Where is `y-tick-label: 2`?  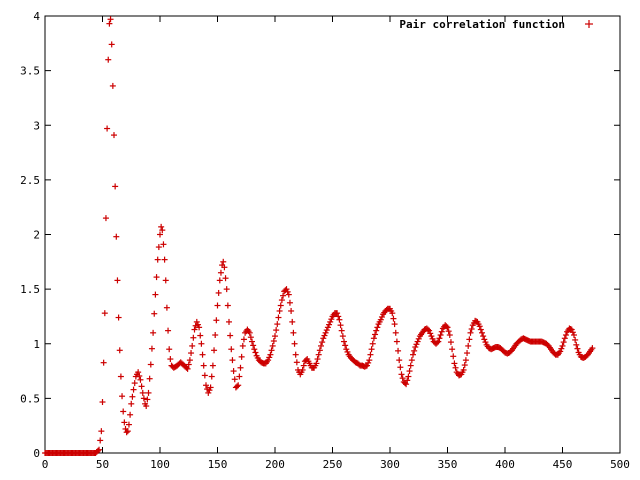
y-tick-label: 2 is located at coordinates (36, 235).